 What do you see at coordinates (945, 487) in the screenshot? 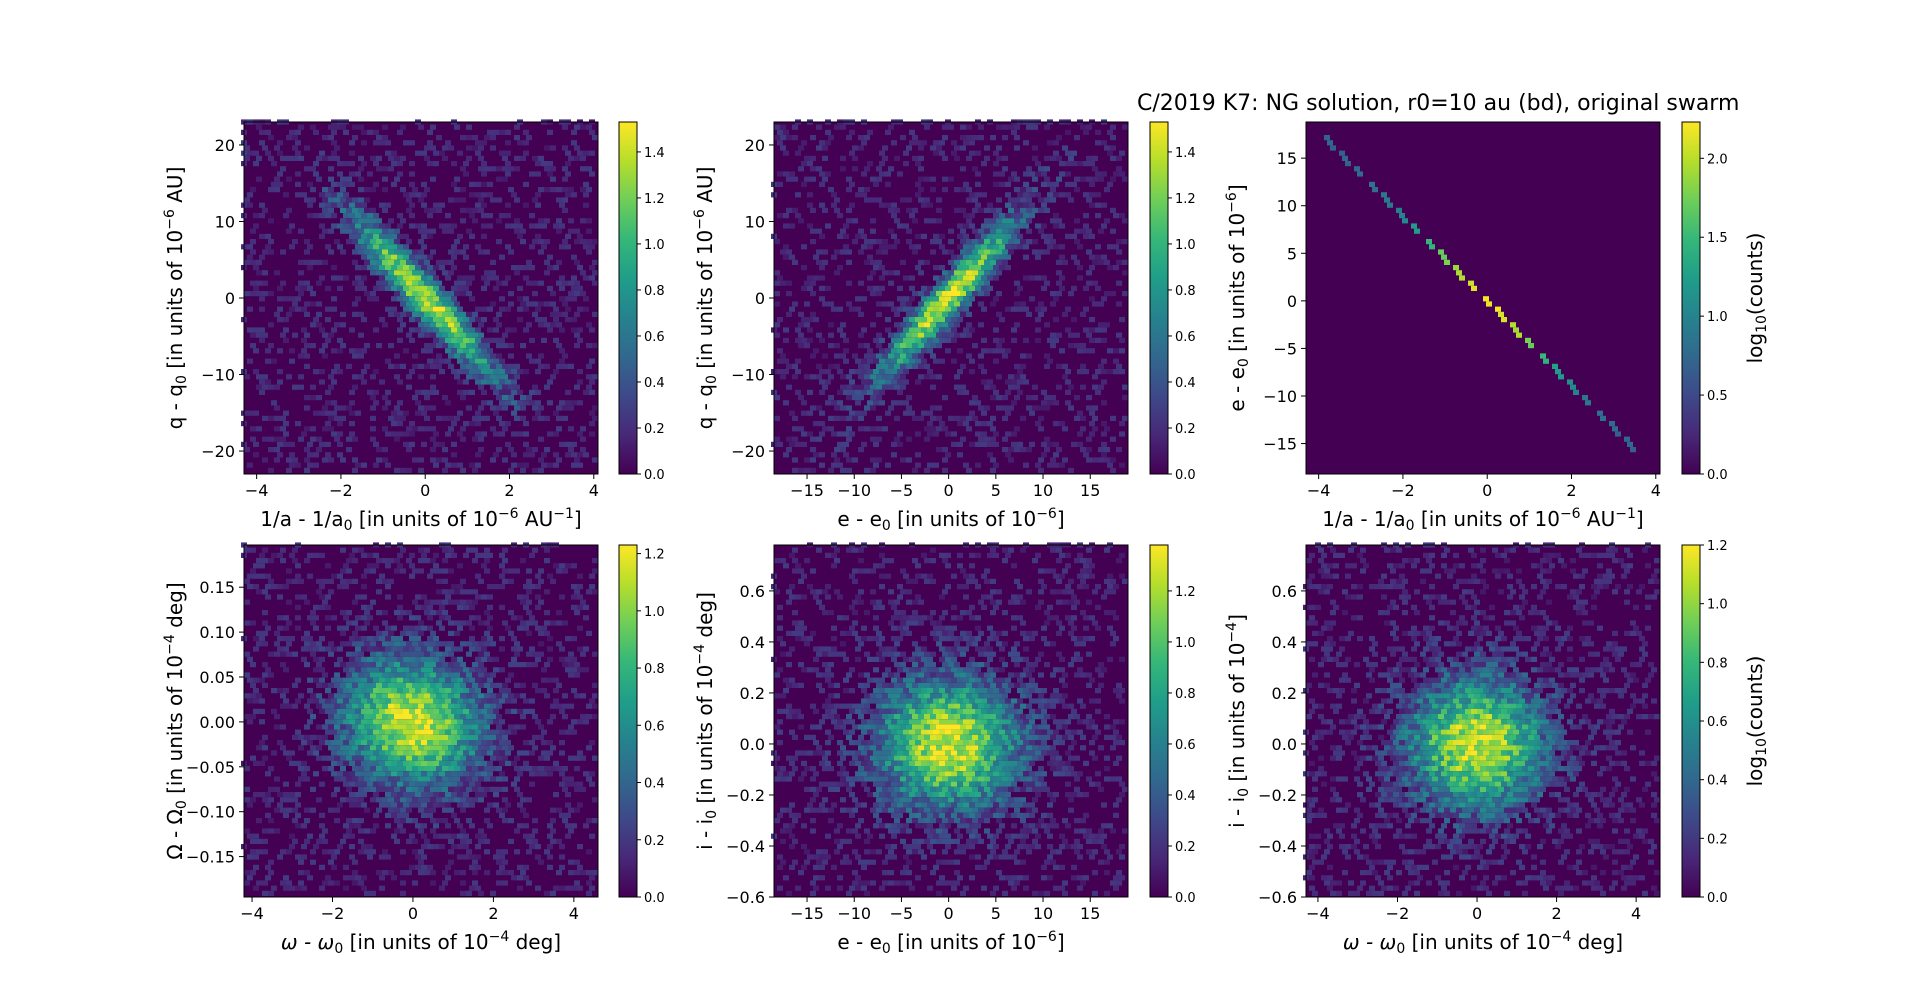
I see `x-axis-ticks: −15 −10 −5 0 5 10 15` at bounding box center [945, 487].